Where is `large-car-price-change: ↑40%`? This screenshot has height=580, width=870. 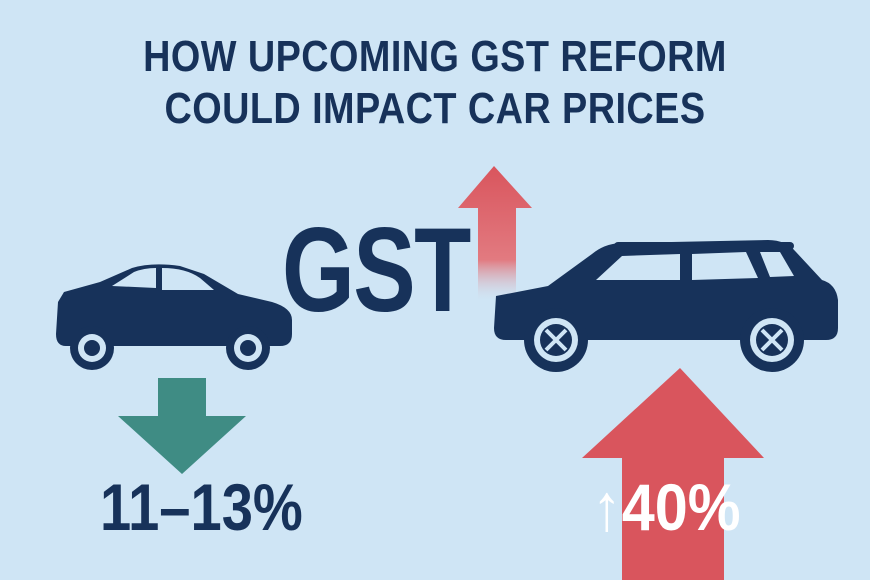 large-car-price-change: ↑40% is located at coordinates (666, 507).